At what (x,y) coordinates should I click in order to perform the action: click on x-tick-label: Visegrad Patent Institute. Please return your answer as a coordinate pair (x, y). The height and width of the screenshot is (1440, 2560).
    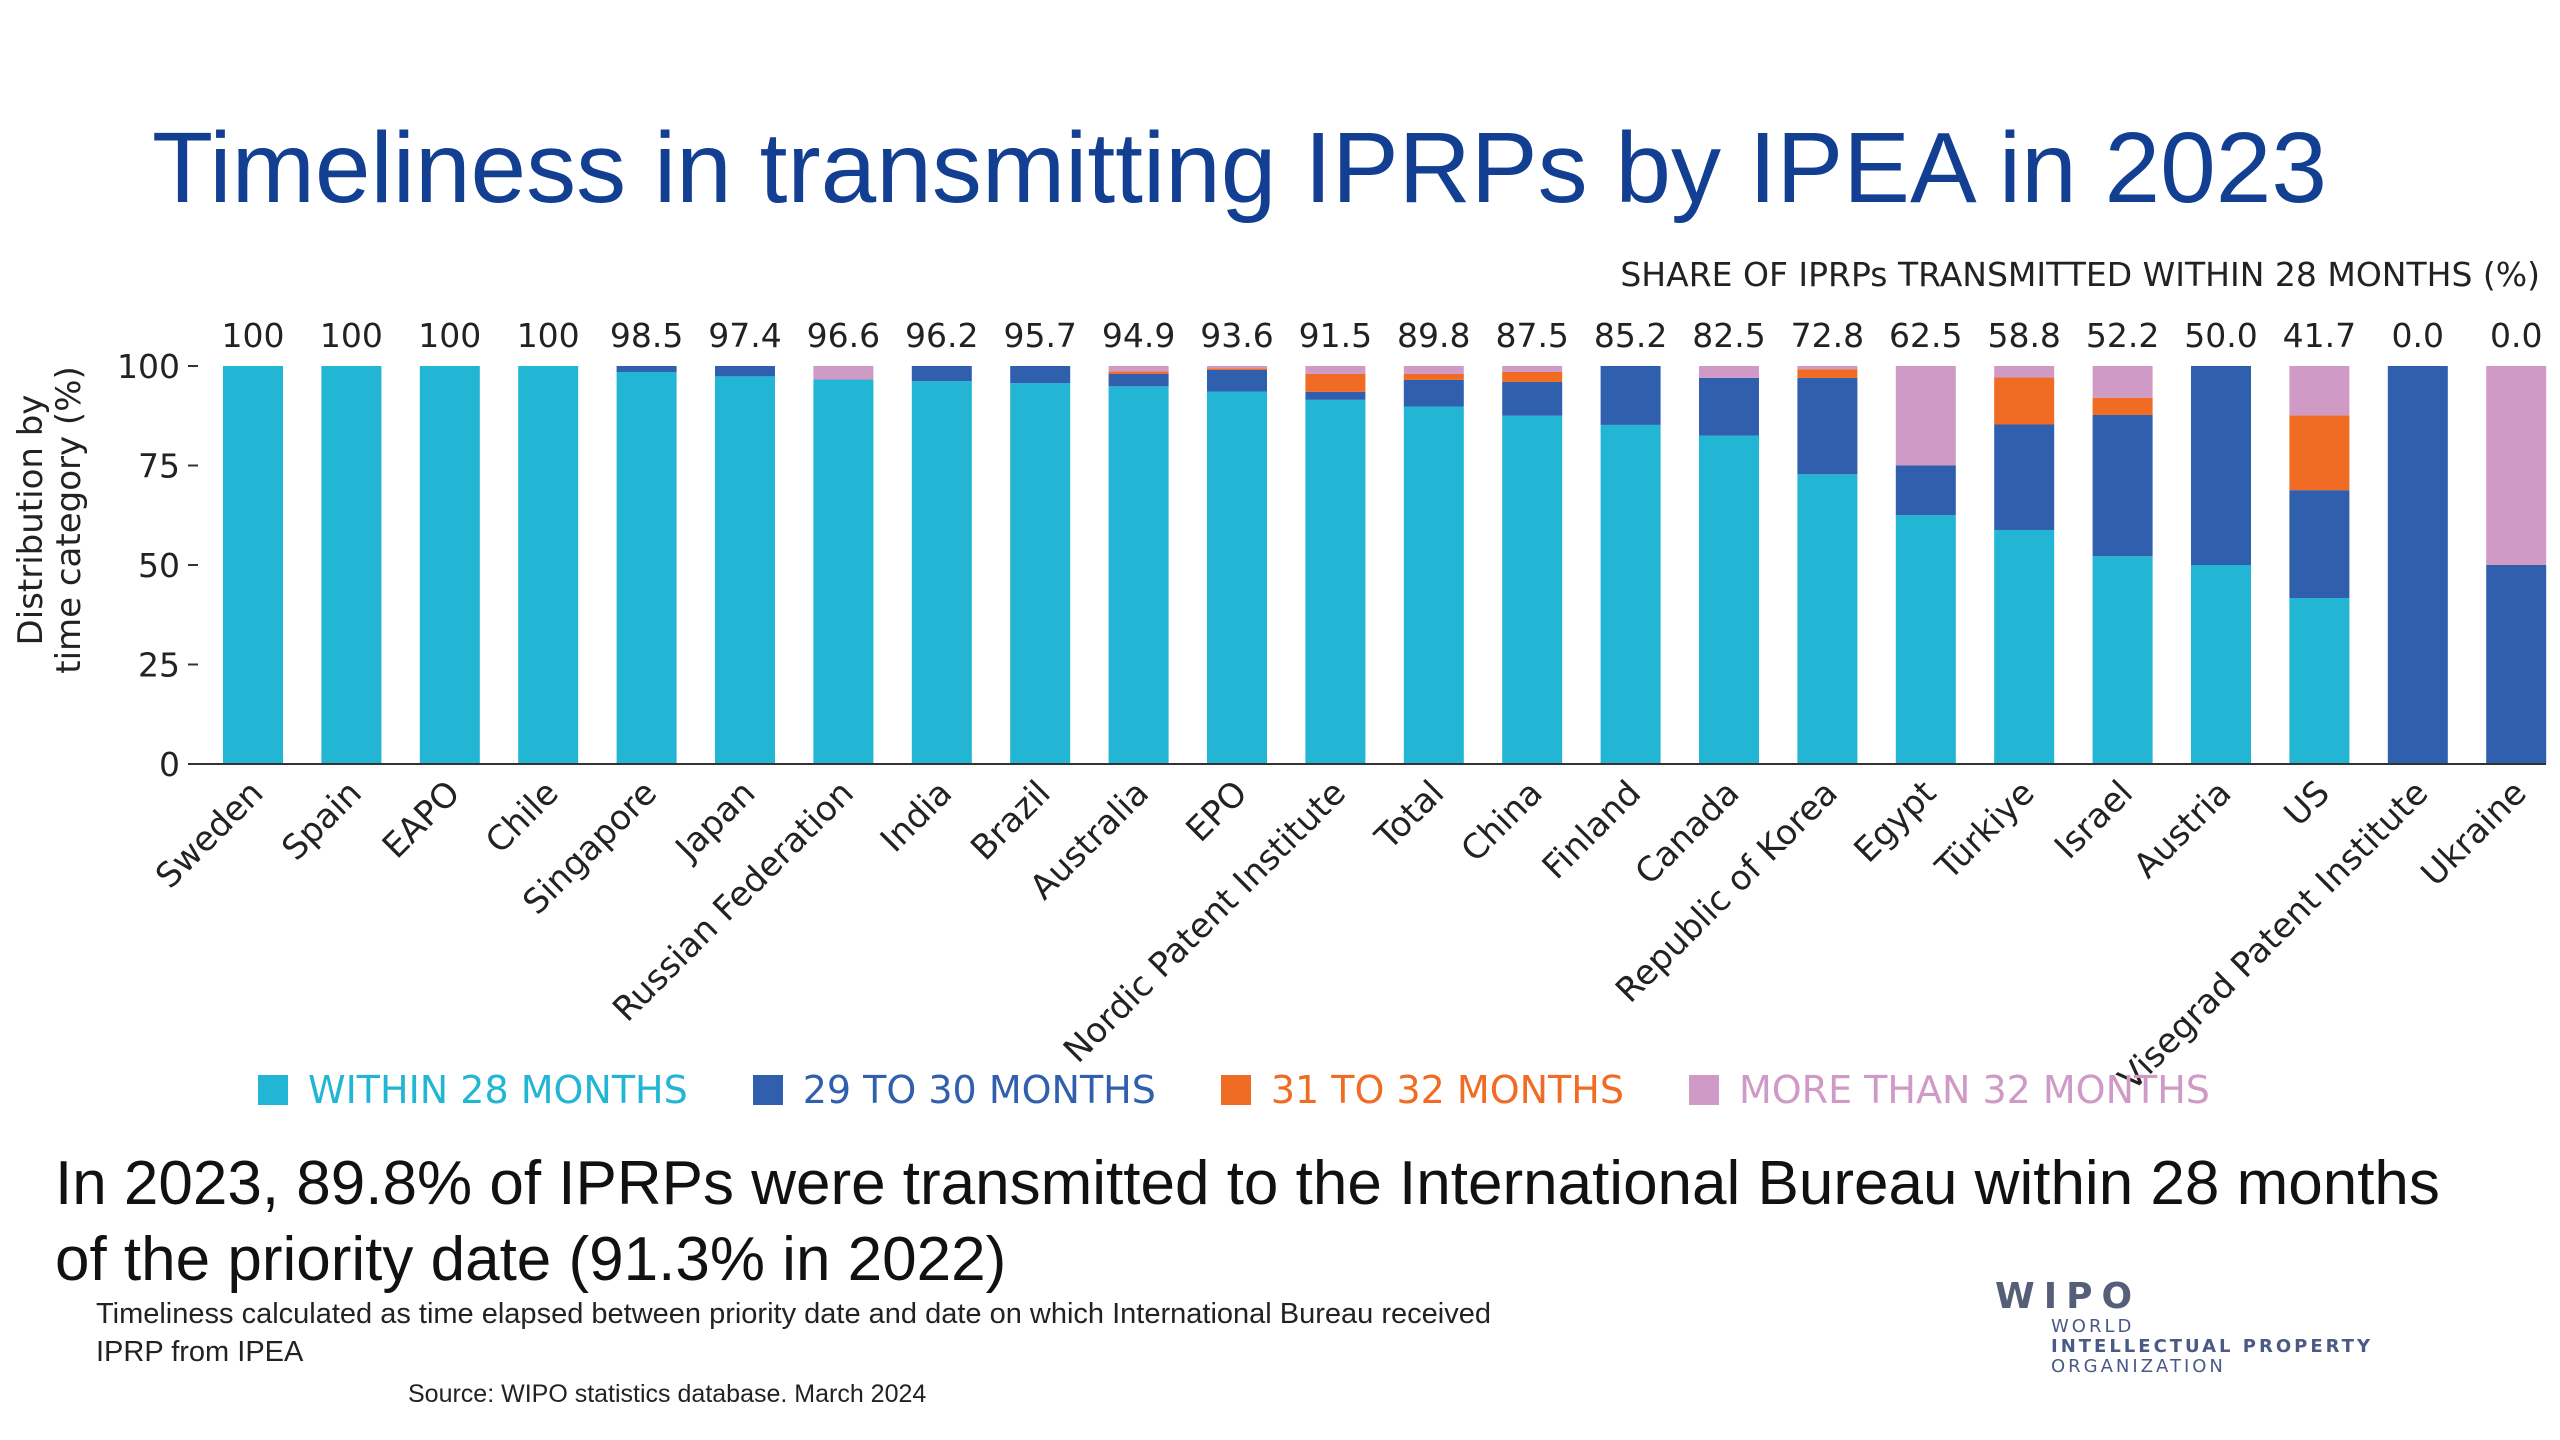
    Looking at the image, I should click on (2274, 936).